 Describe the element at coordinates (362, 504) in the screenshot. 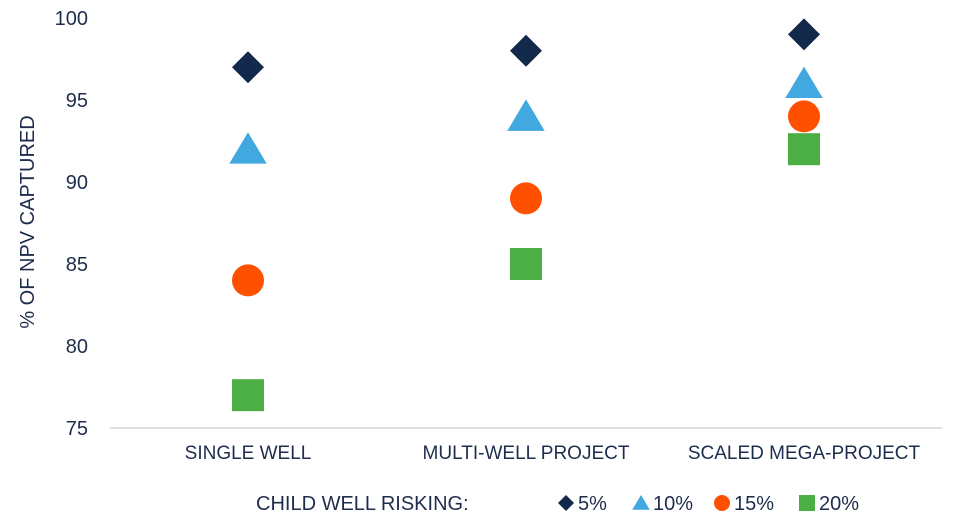

I see `legend-title: CHILD WELL RISKING:` at that location.